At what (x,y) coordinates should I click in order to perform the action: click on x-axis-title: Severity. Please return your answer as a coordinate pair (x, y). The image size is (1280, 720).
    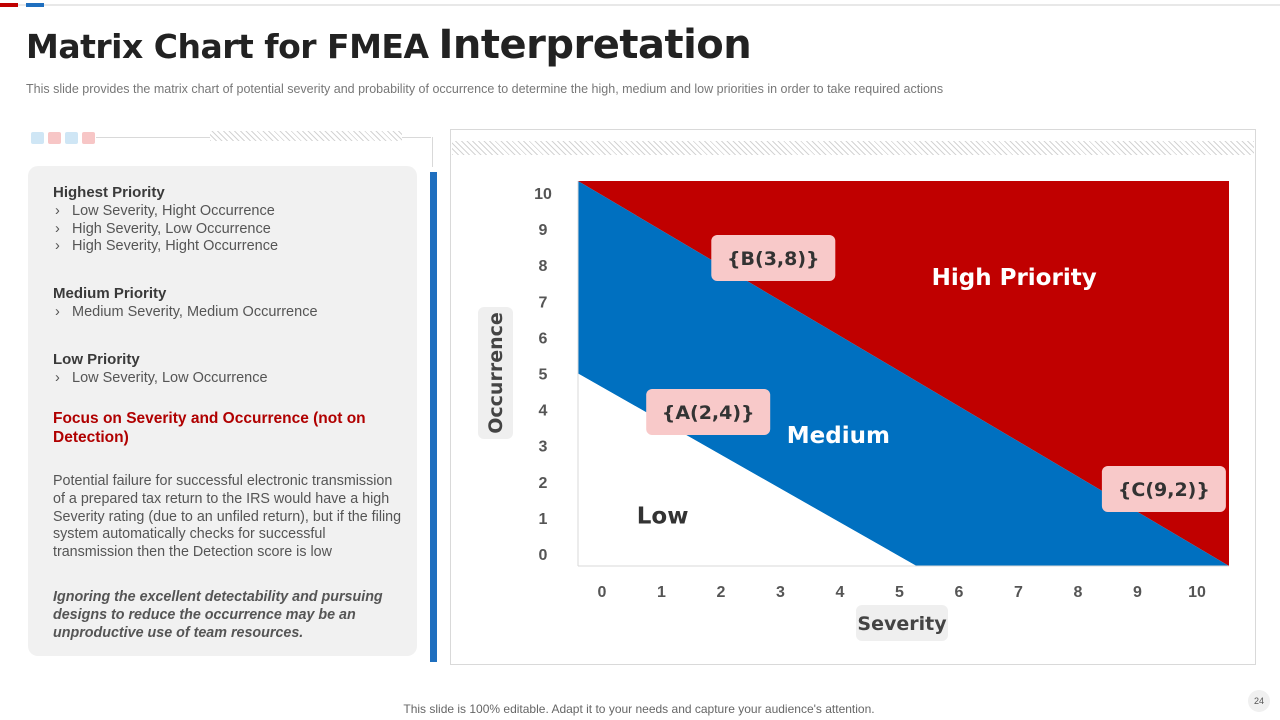
    Looking at the image, I should click on (902, 624).